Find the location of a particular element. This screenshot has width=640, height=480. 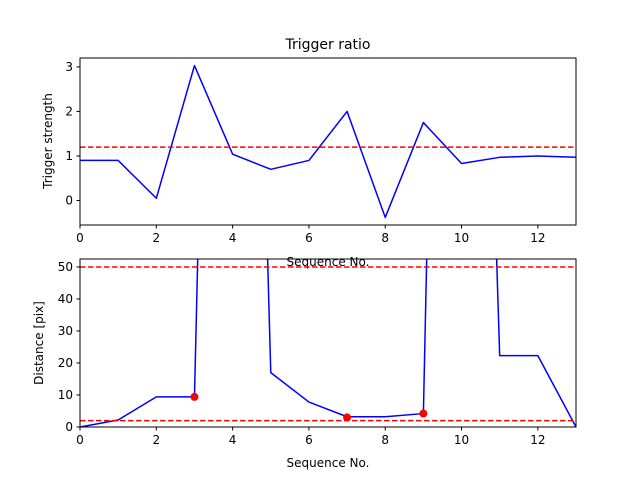

y-tick-label: 2 is located at coordinates (69, 111).